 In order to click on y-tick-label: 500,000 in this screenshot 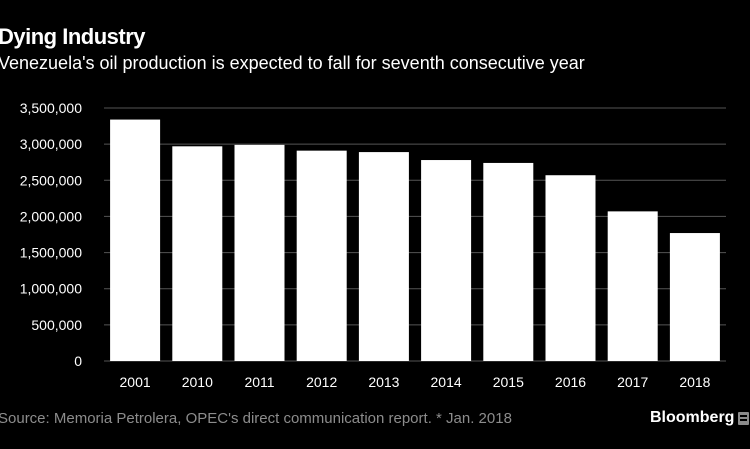, I will do `click(56, 325)`.